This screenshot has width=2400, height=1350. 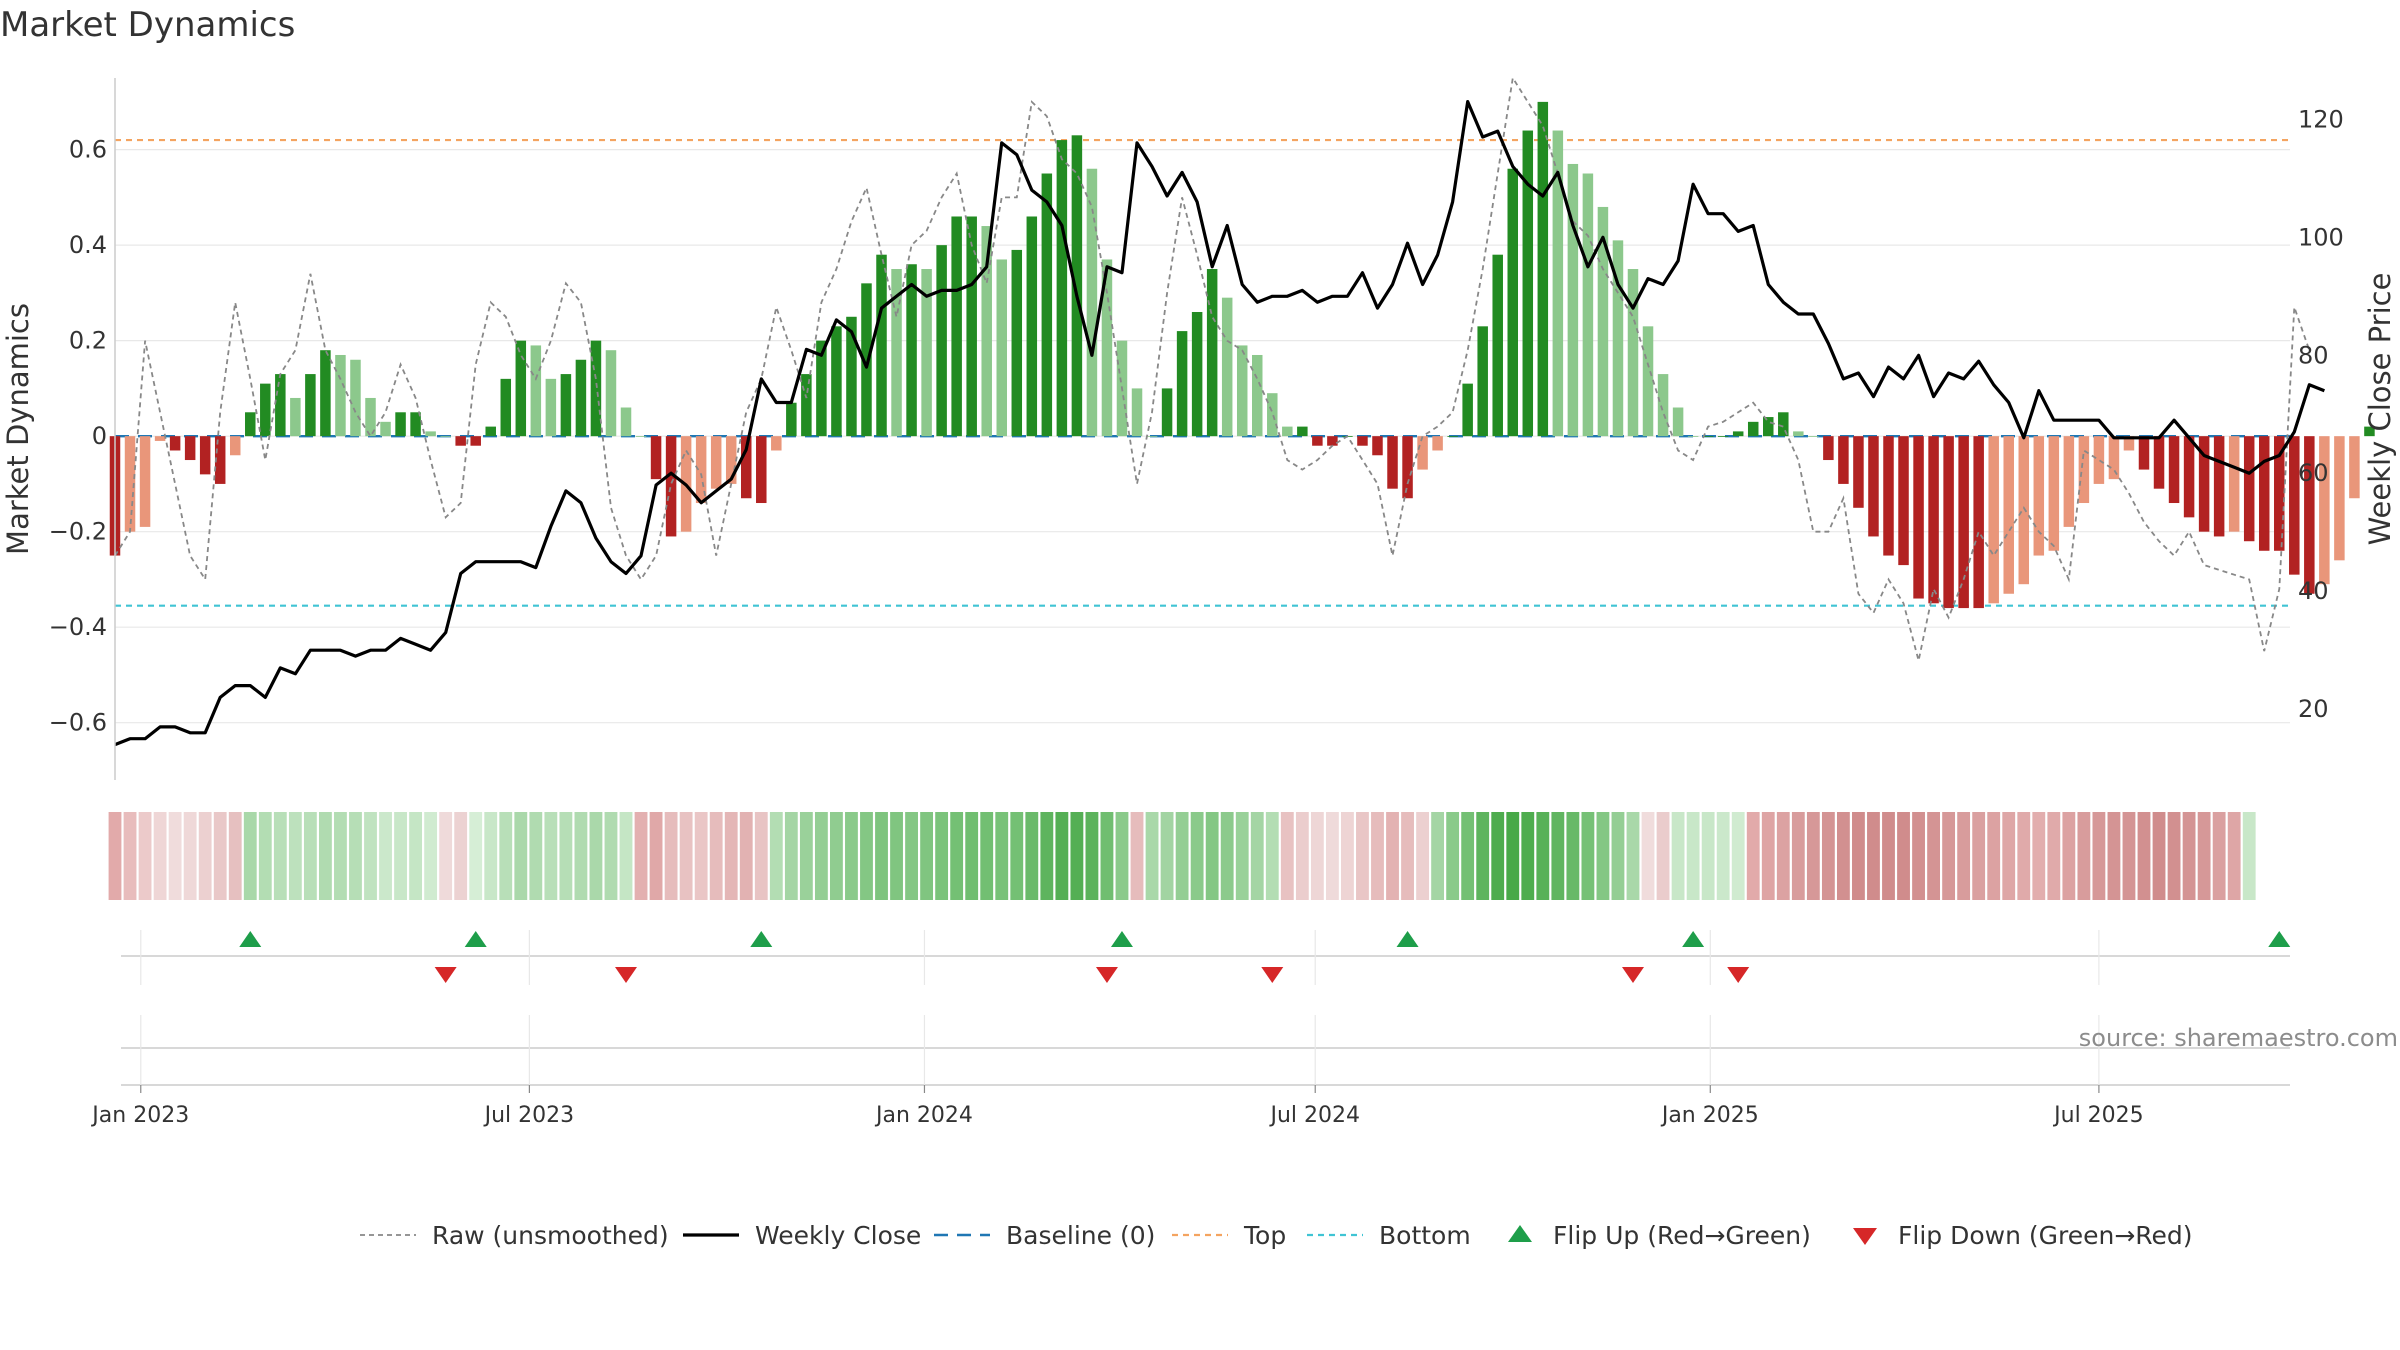 What do you see at coordinates (1738, 975) in the screenshot?
I see `flip-down-marker` at bounding box center [1738, 975].